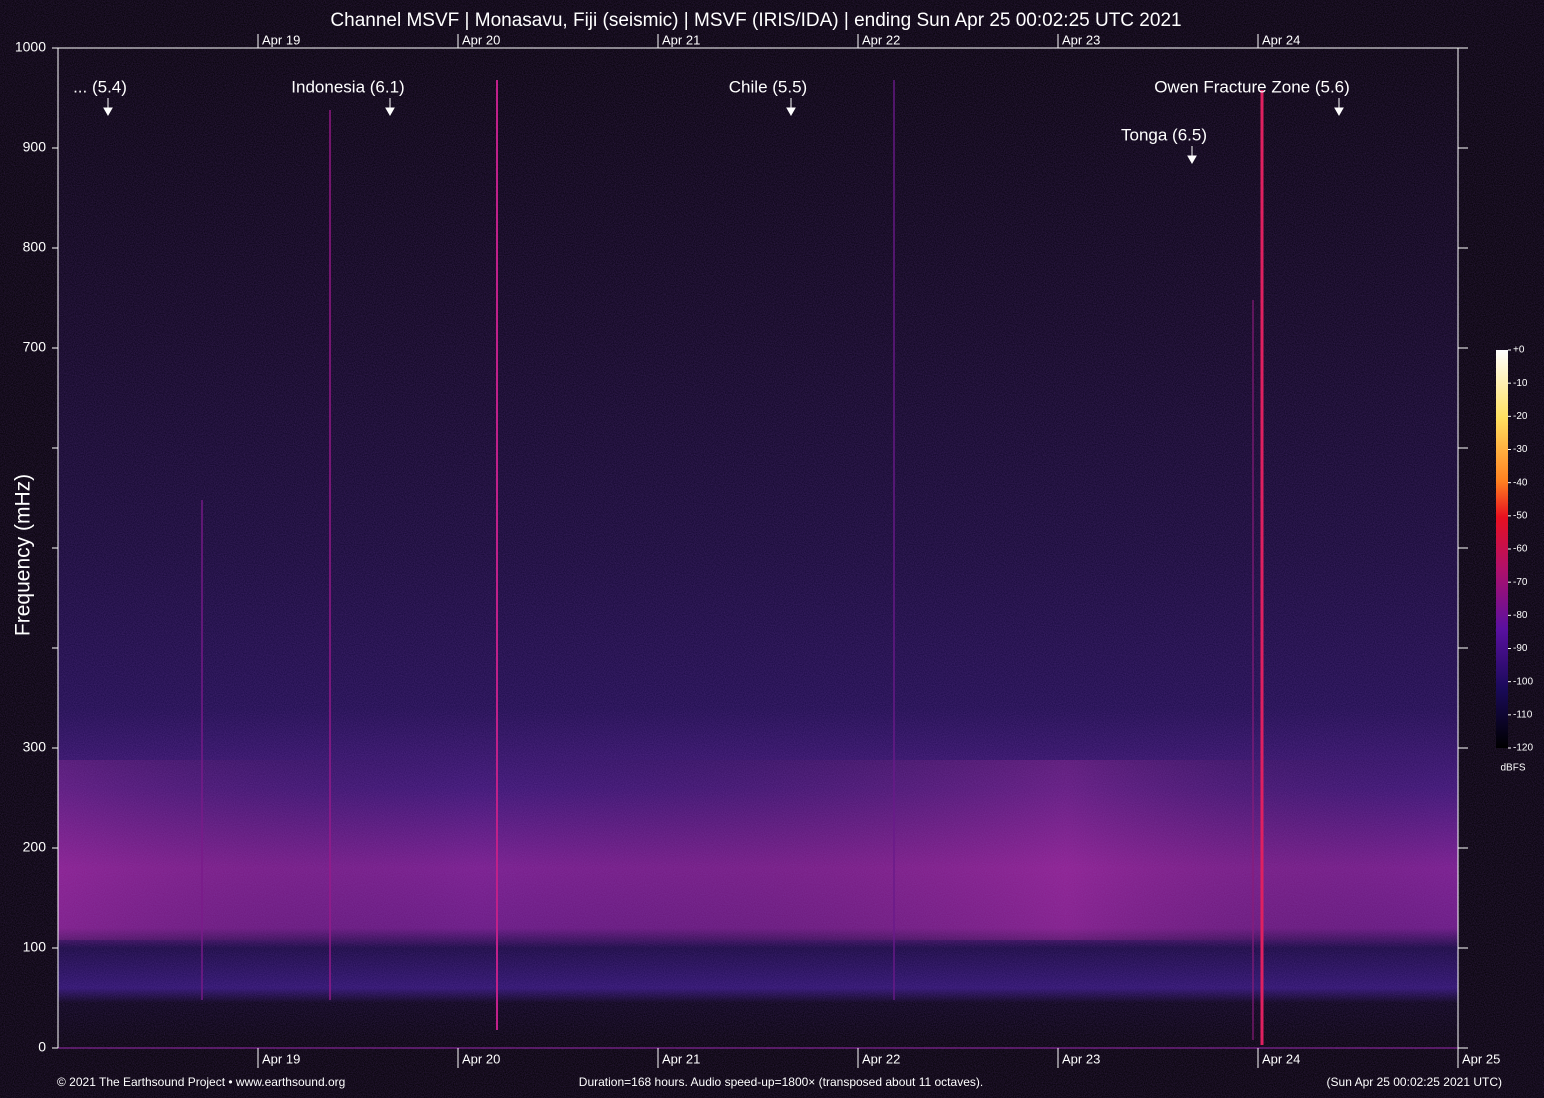 The height and width of the screenshot is (1098, 1544). Describe the element at coordinates (681, 39) in the screenshot. I see `x-tick-label-top: Apr 21` at that location.